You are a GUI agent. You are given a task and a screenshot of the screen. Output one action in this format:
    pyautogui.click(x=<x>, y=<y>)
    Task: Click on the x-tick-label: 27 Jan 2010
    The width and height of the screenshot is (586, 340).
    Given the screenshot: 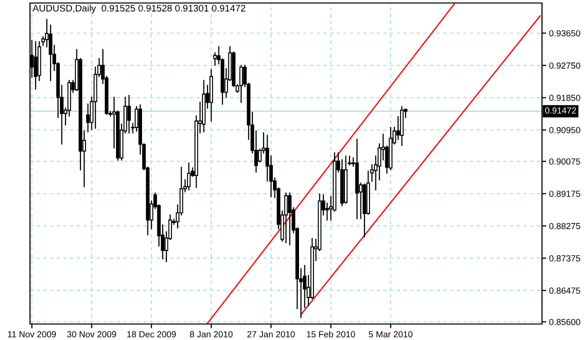 What is the action you would take?
    pyautogui.click(x=271, y=334)
    